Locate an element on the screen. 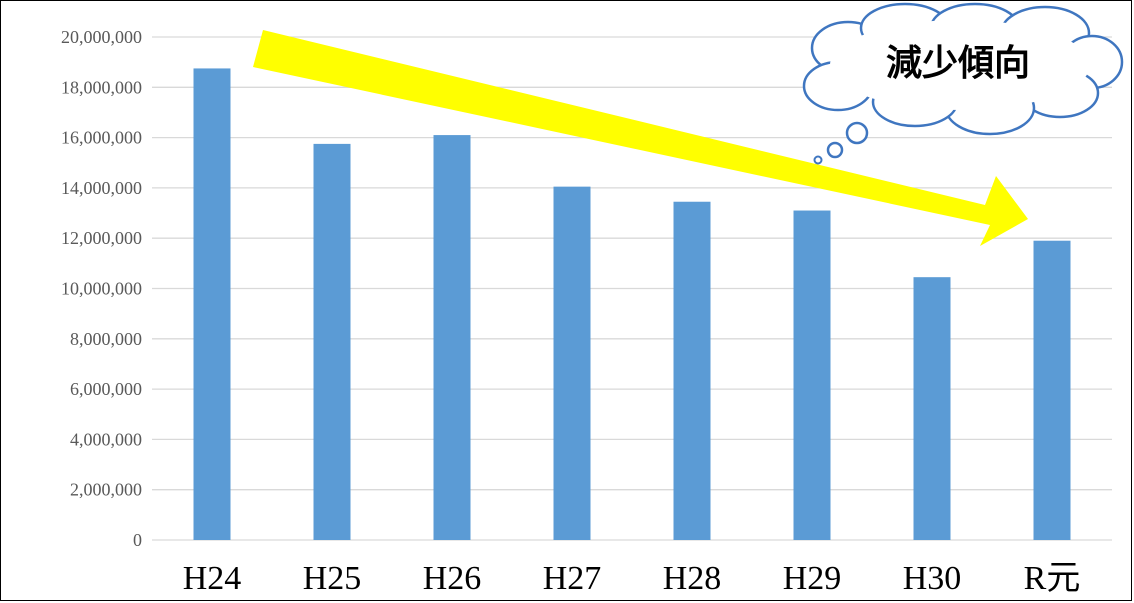  bar-H29 is located at coordinates (812, 375).